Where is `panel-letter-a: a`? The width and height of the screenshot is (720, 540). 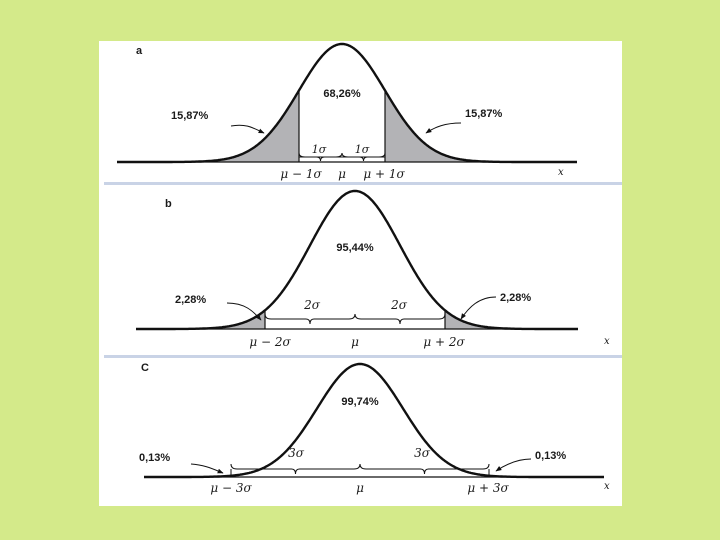 panel-letter-a: a is located at coordinates (139, 51).